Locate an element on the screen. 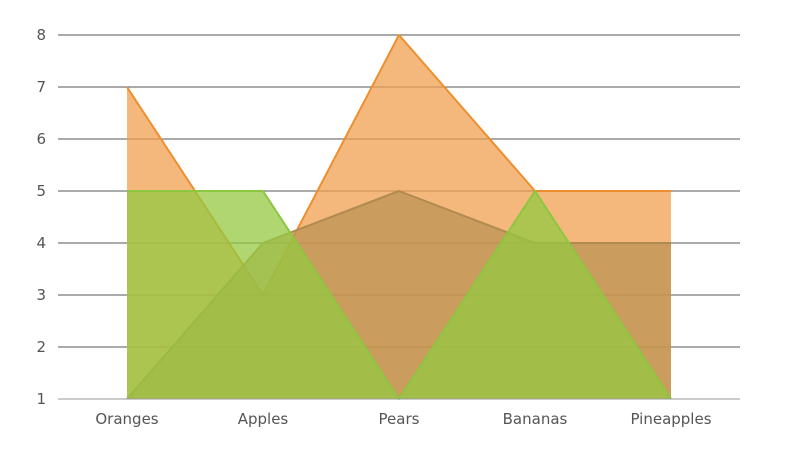 The height and width of the screenshot is (450, 800). y-tick-label: 4 is located at coordinates (41, 243).